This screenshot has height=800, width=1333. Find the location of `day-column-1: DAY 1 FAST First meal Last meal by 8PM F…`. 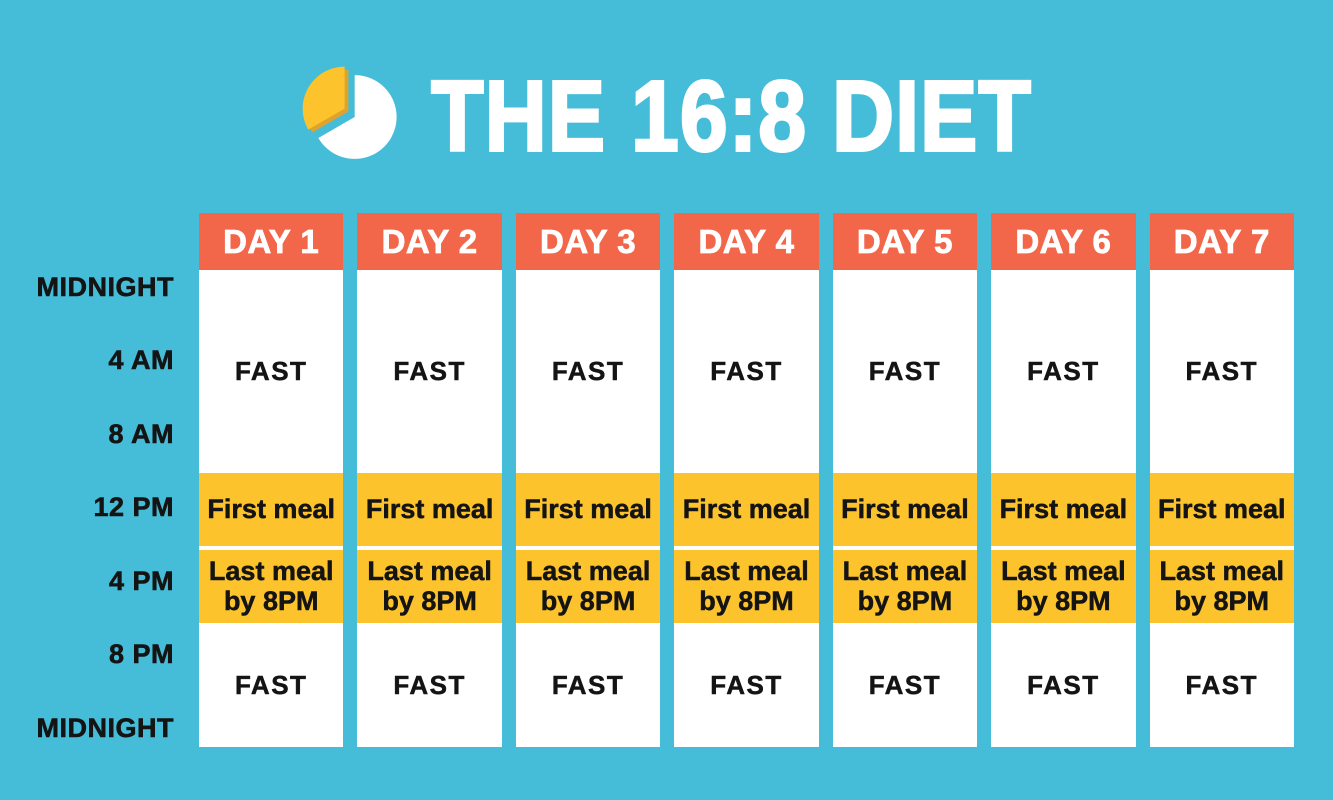

day-column-1: DAY 1 FAST First meal Last meal by 8PM F… is located at coordinates (271, 480).